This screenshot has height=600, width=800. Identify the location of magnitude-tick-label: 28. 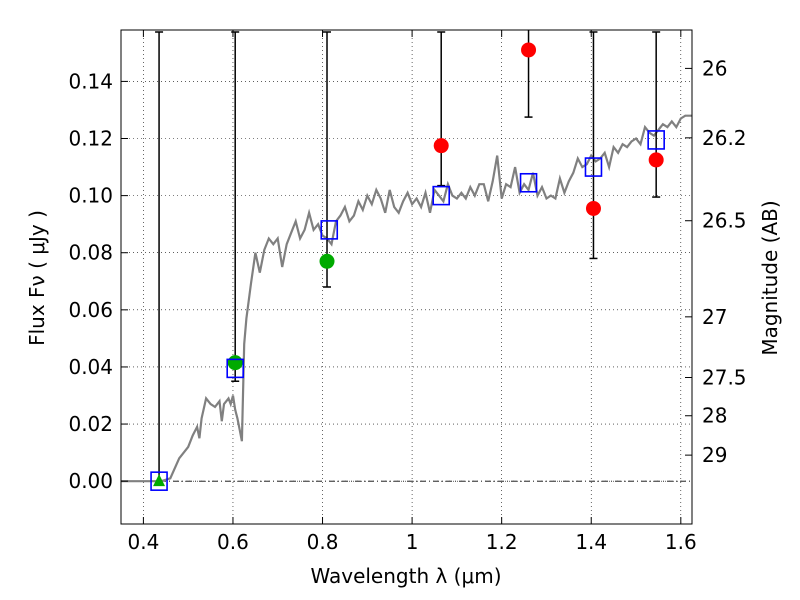
(714, 416).